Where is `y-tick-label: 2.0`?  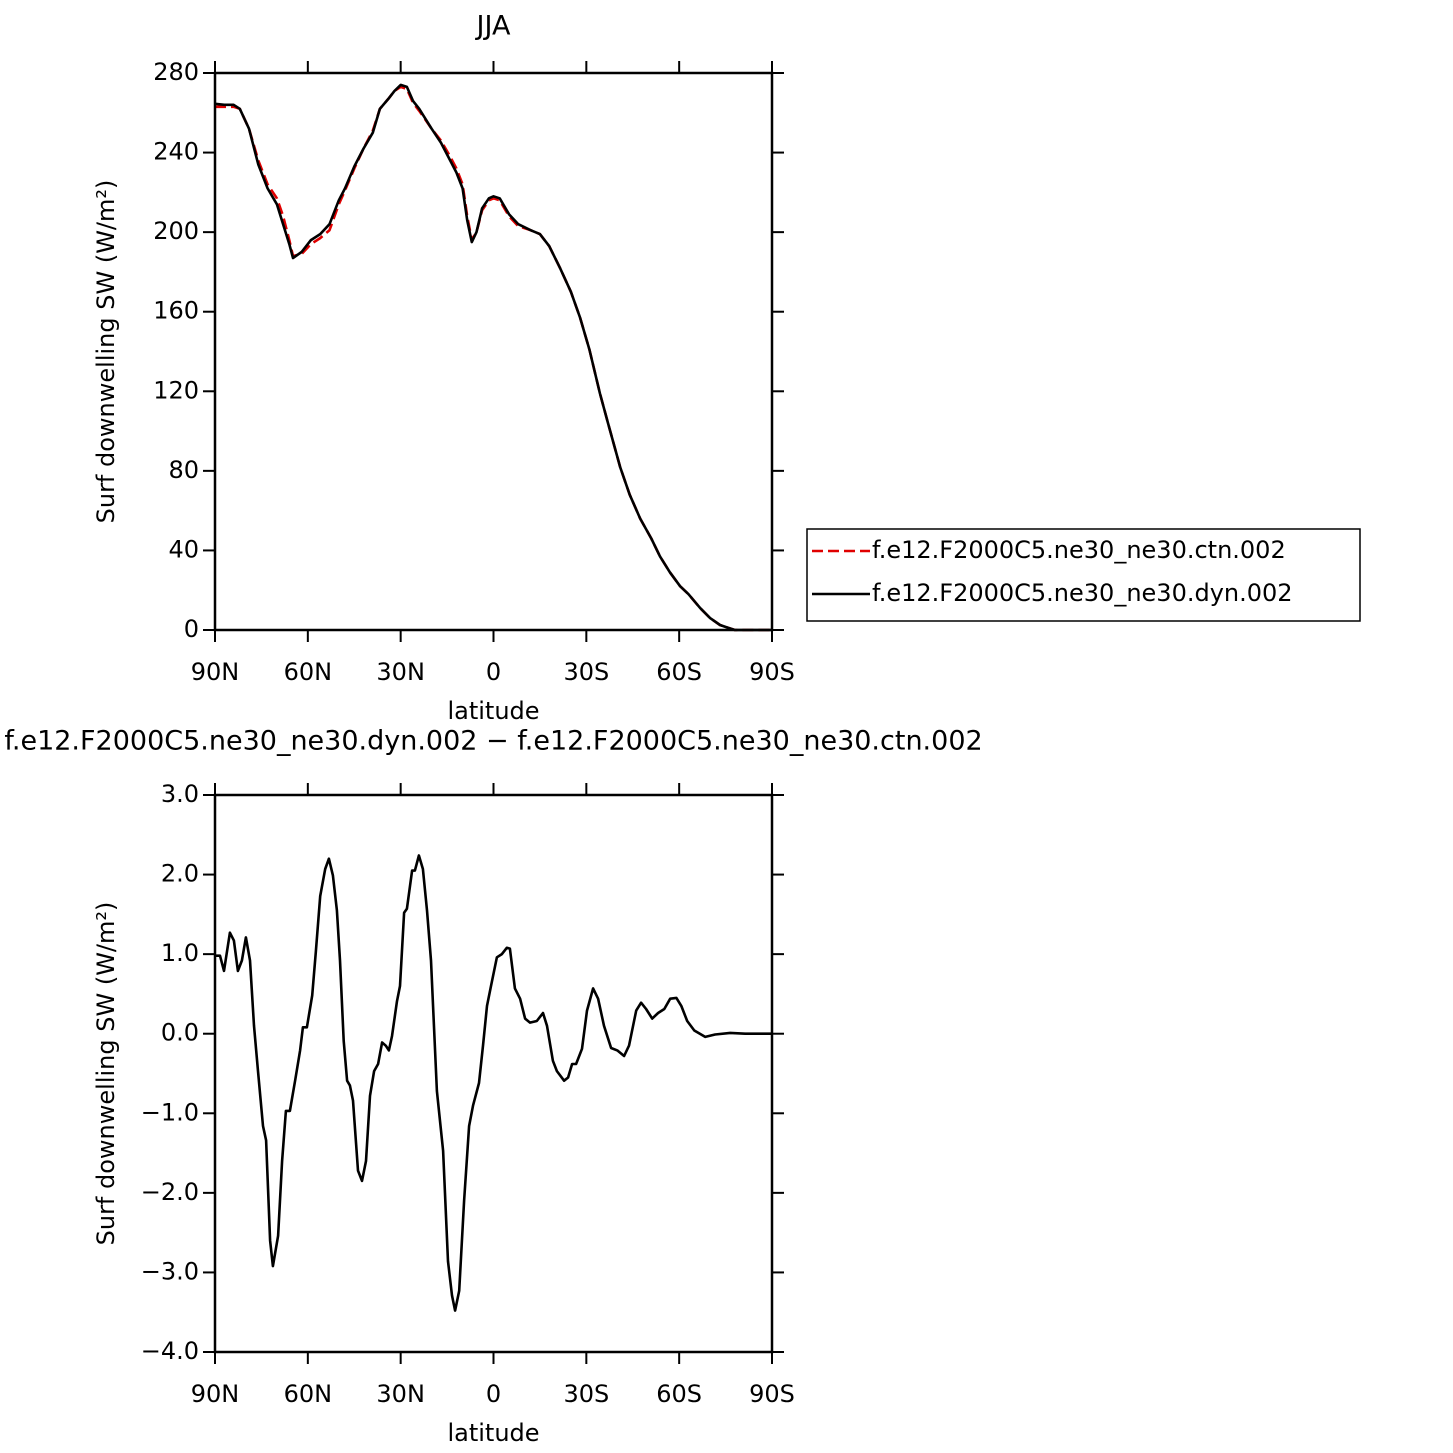 y-tick-label: 2.0 is located at coordinates (180, 874).